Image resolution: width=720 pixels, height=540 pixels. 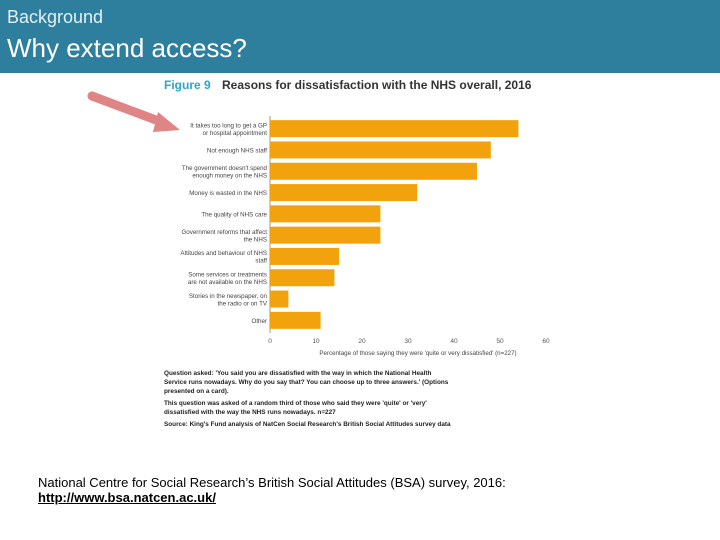 I want to click on chart-note: presented on a card)., so click(x=196, y=391).